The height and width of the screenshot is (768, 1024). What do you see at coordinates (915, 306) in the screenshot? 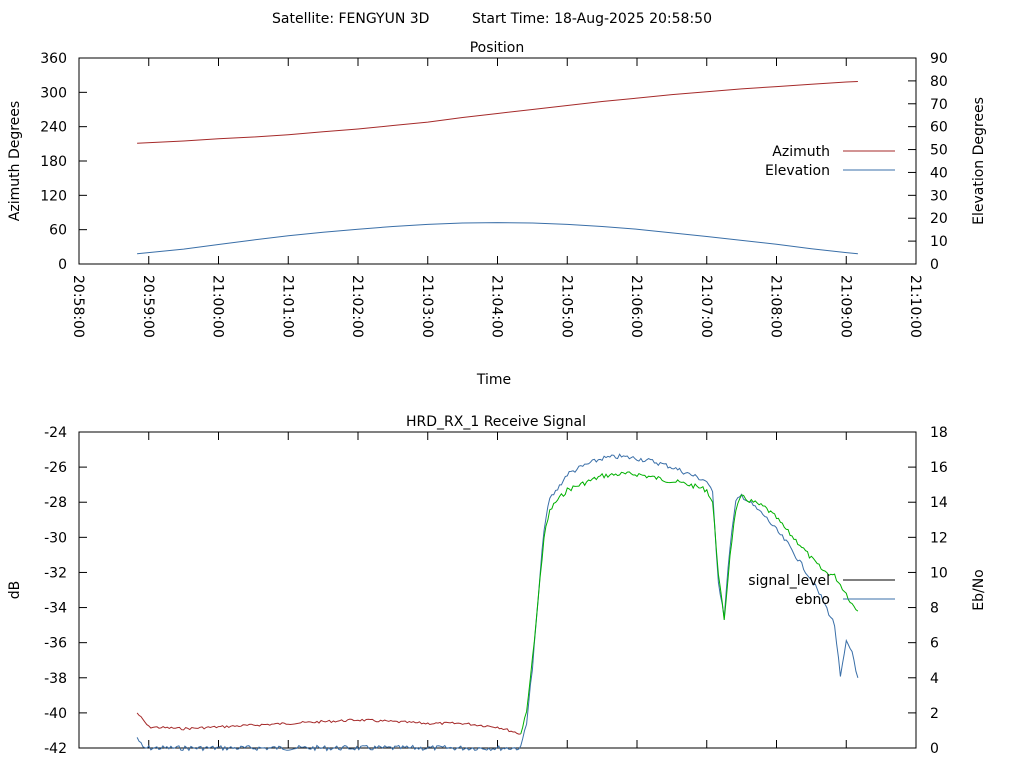
I see `x-tick-label: 21:10:00` at bounding box center [915, 306].